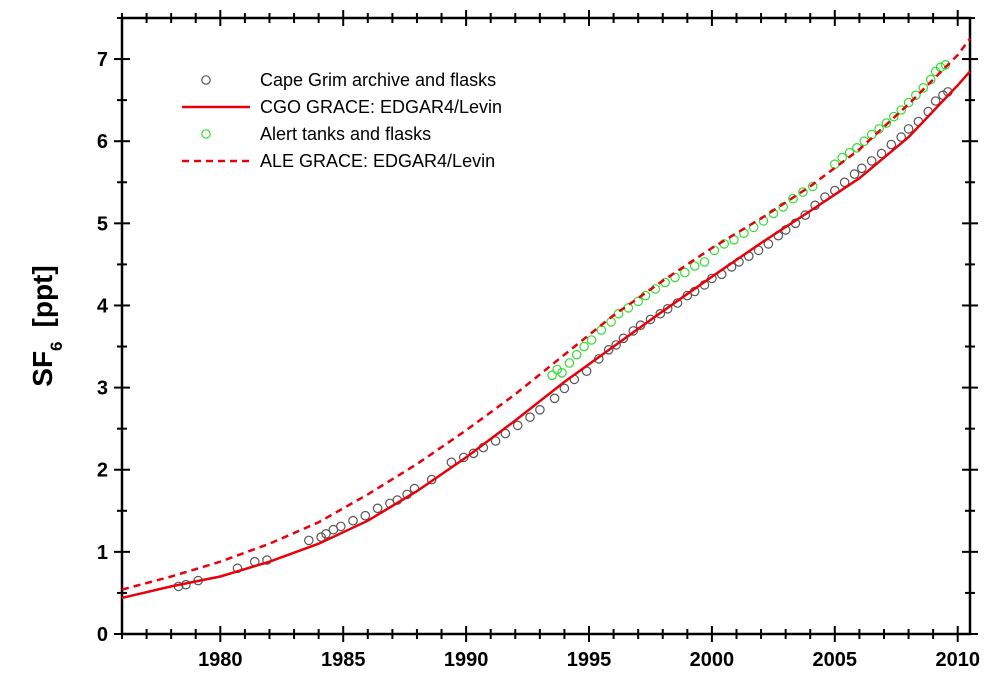 Image resolution: width=999 pixels, height=686 pixels. I want to click on legend-item-3: Alert tanks and flasks, so click(316, 134).